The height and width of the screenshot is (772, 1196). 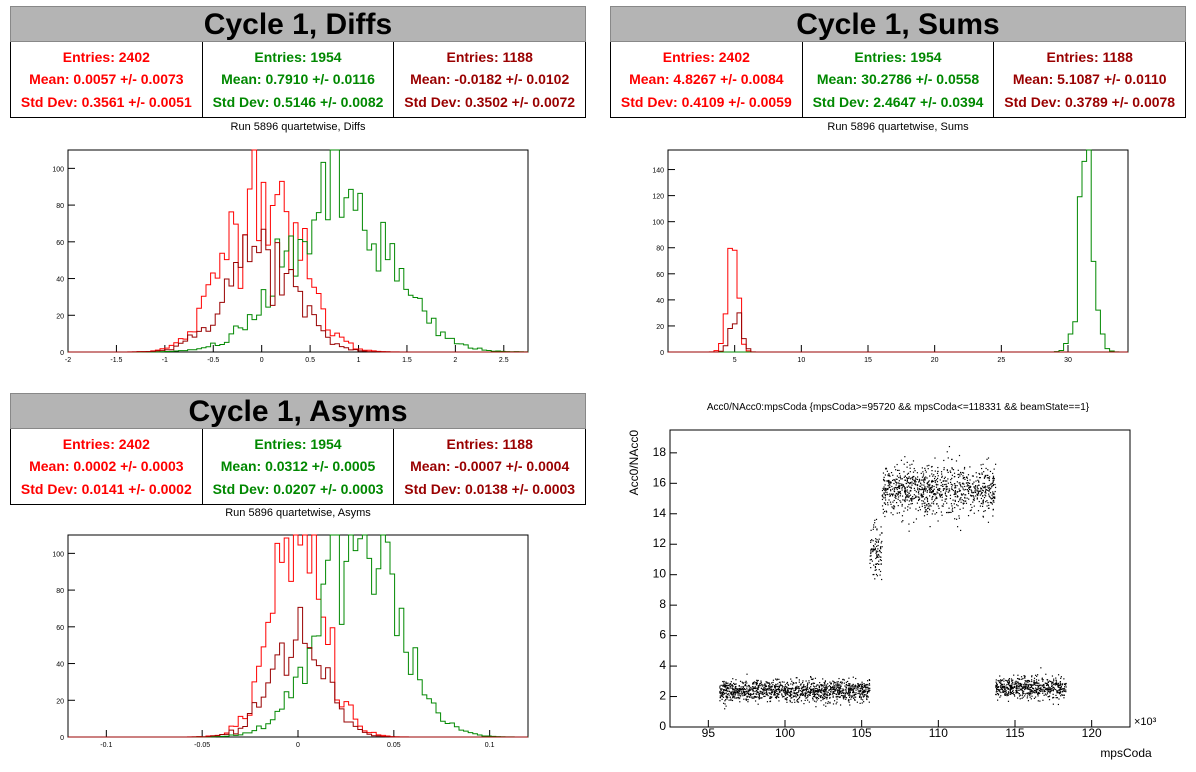 What do you see at coordinates (455, 360) in the screenshot?
I see `x-tick-label: 2` at bounding box center [455, 360].